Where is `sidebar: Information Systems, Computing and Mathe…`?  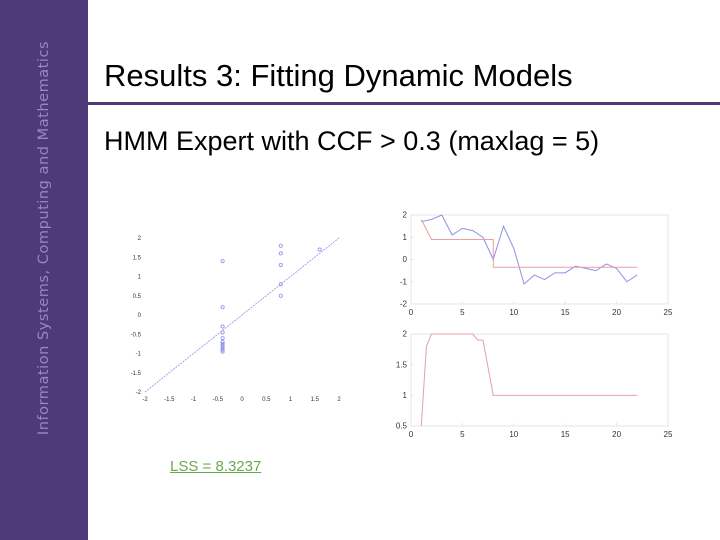 sidebar: Information Systems, Computing and Mathe… is located at coordinates (44, 270).